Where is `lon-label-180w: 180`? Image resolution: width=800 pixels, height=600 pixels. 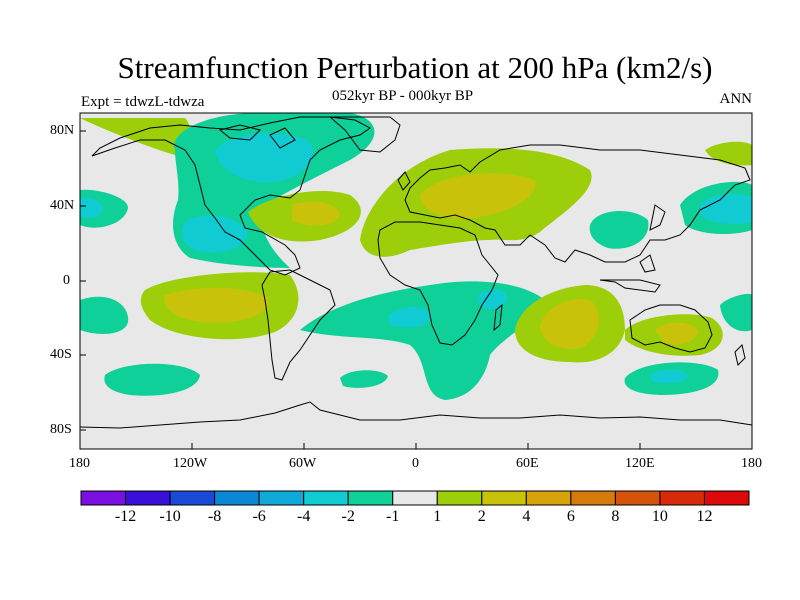
lon-label-180w: 180 is located at coordinates (79, 463).